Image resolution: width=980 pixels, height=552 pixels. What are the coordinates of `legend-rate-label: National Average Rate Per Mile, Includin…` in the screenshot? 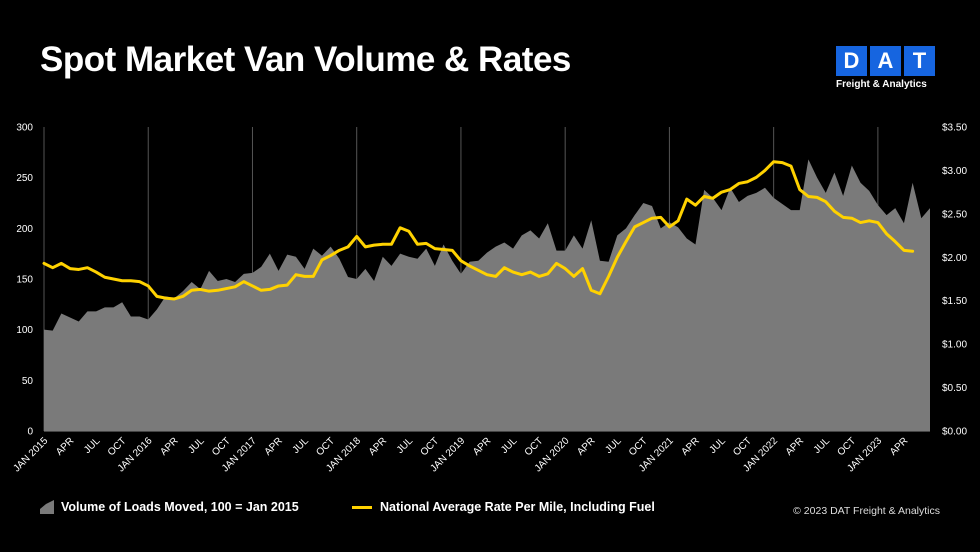 It's located at (517, 507).